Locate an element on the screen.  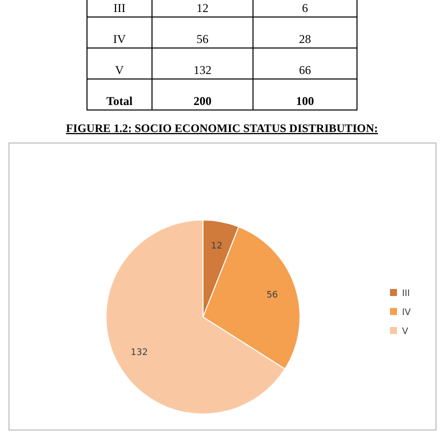
category-label: V is located at coordinates (119, 70).